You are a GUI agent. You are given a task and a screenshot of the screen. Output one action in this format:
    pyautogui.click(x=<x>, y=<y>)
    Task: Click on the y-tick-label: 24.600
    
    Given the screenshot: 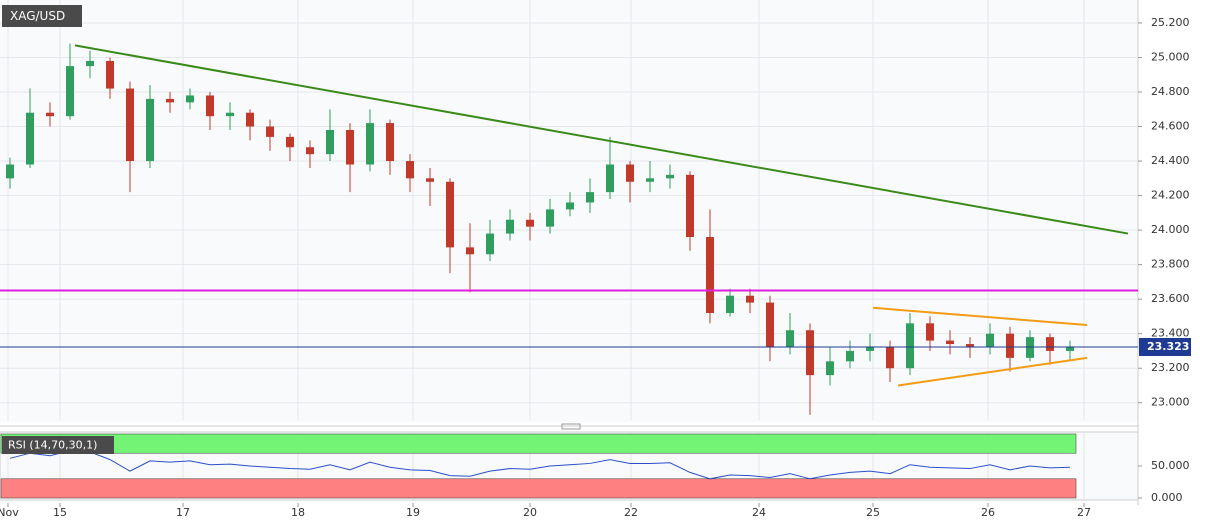 What is the action you would take?
    pyautogui.click(x=1170, y=126)
    